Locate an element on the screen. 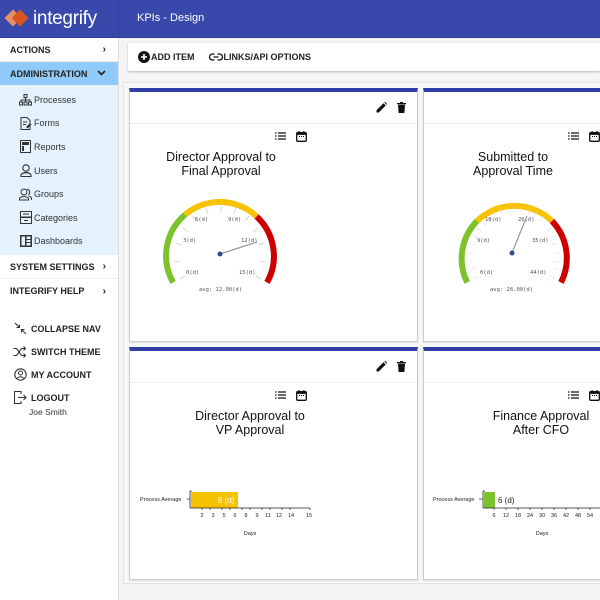 The width and height of the screenshot is (600, 600). chevron-down-icon is located at coordinates (101, 73).